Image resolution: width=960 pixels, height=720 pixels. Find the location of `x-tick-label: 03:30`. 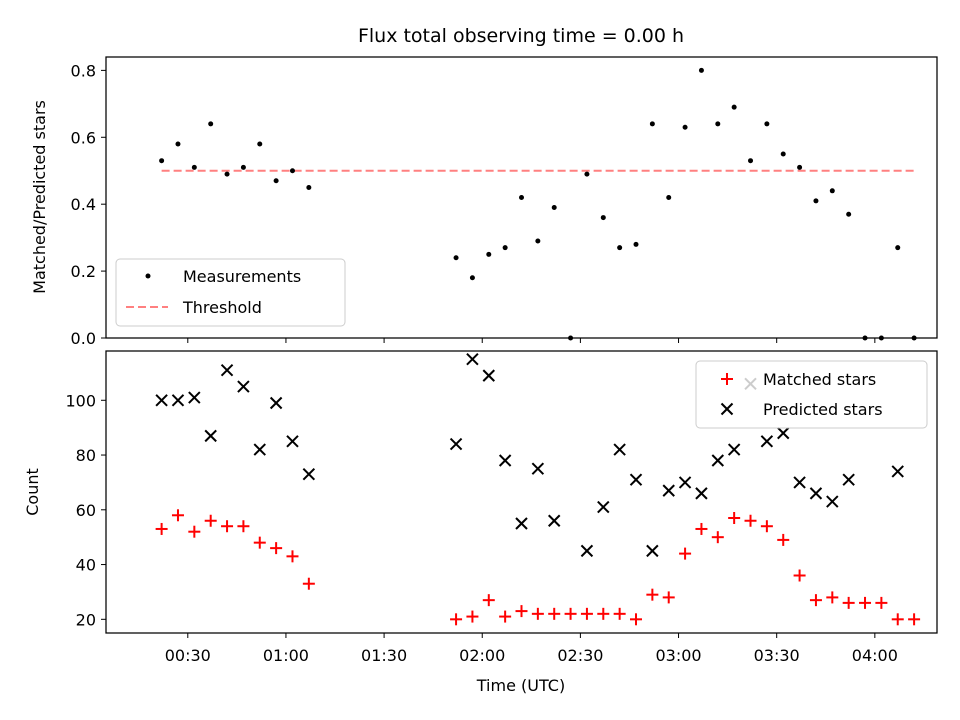

x-tick-label: 03:30 is located at coordinates (777, 655).